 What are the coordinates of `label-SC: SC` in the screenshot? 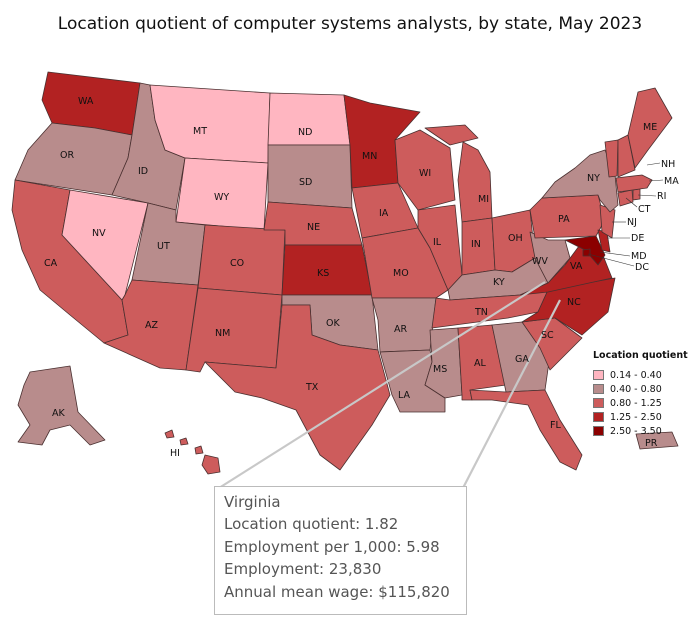 It's located at (547, 335).